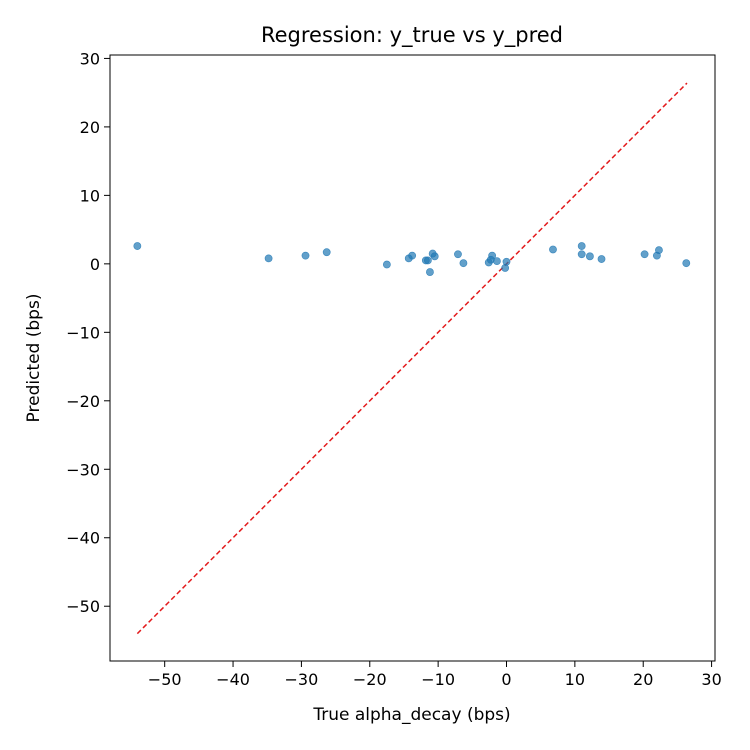 Image resolution: width=750 pixels, height=750 pixels. What do you see at coordinates (34, 358) in the screenshot?
I see `y-axis-label: Predicted (bps)` at bounding box center [34, 358].